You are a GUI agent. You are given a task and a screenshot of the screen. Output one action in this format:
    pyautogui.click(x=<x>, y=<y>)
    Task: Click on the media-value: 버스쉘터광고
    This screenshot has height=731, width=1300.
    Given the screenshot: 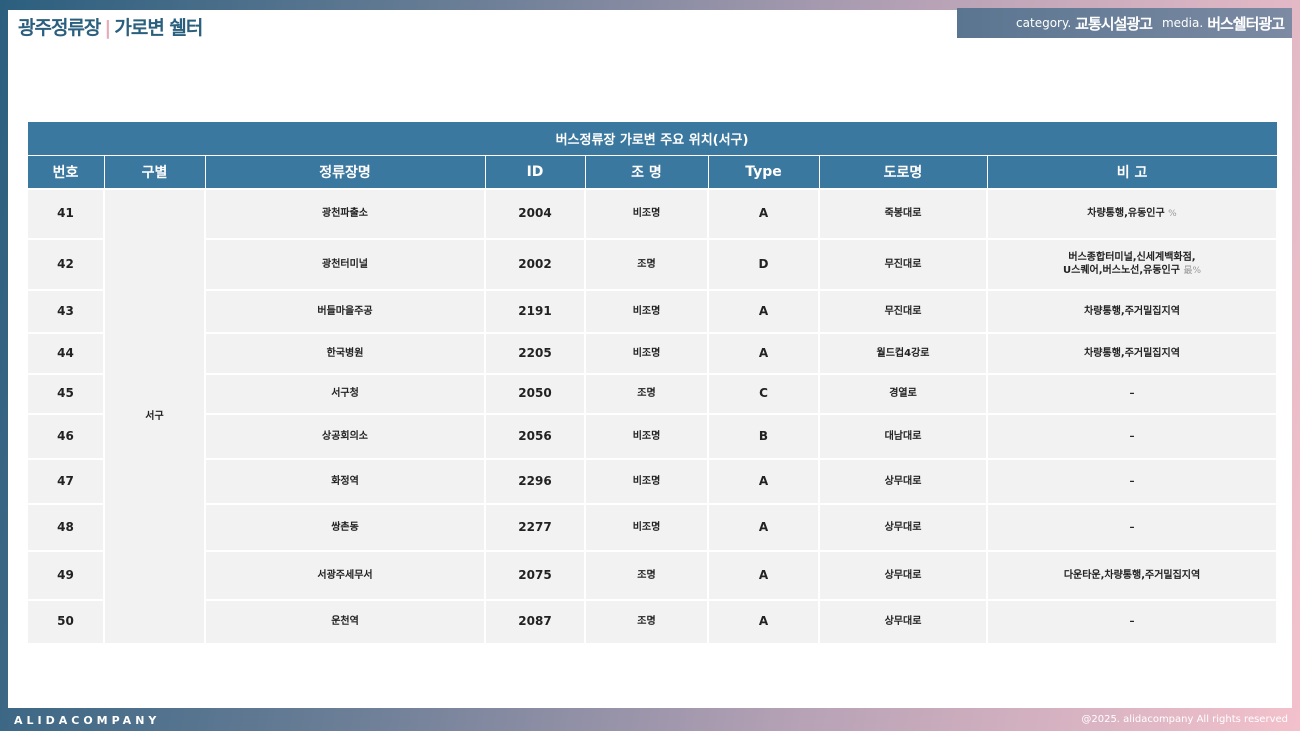 What is the action you would take?
    pyautogui.click(x=1246, y=23)
    